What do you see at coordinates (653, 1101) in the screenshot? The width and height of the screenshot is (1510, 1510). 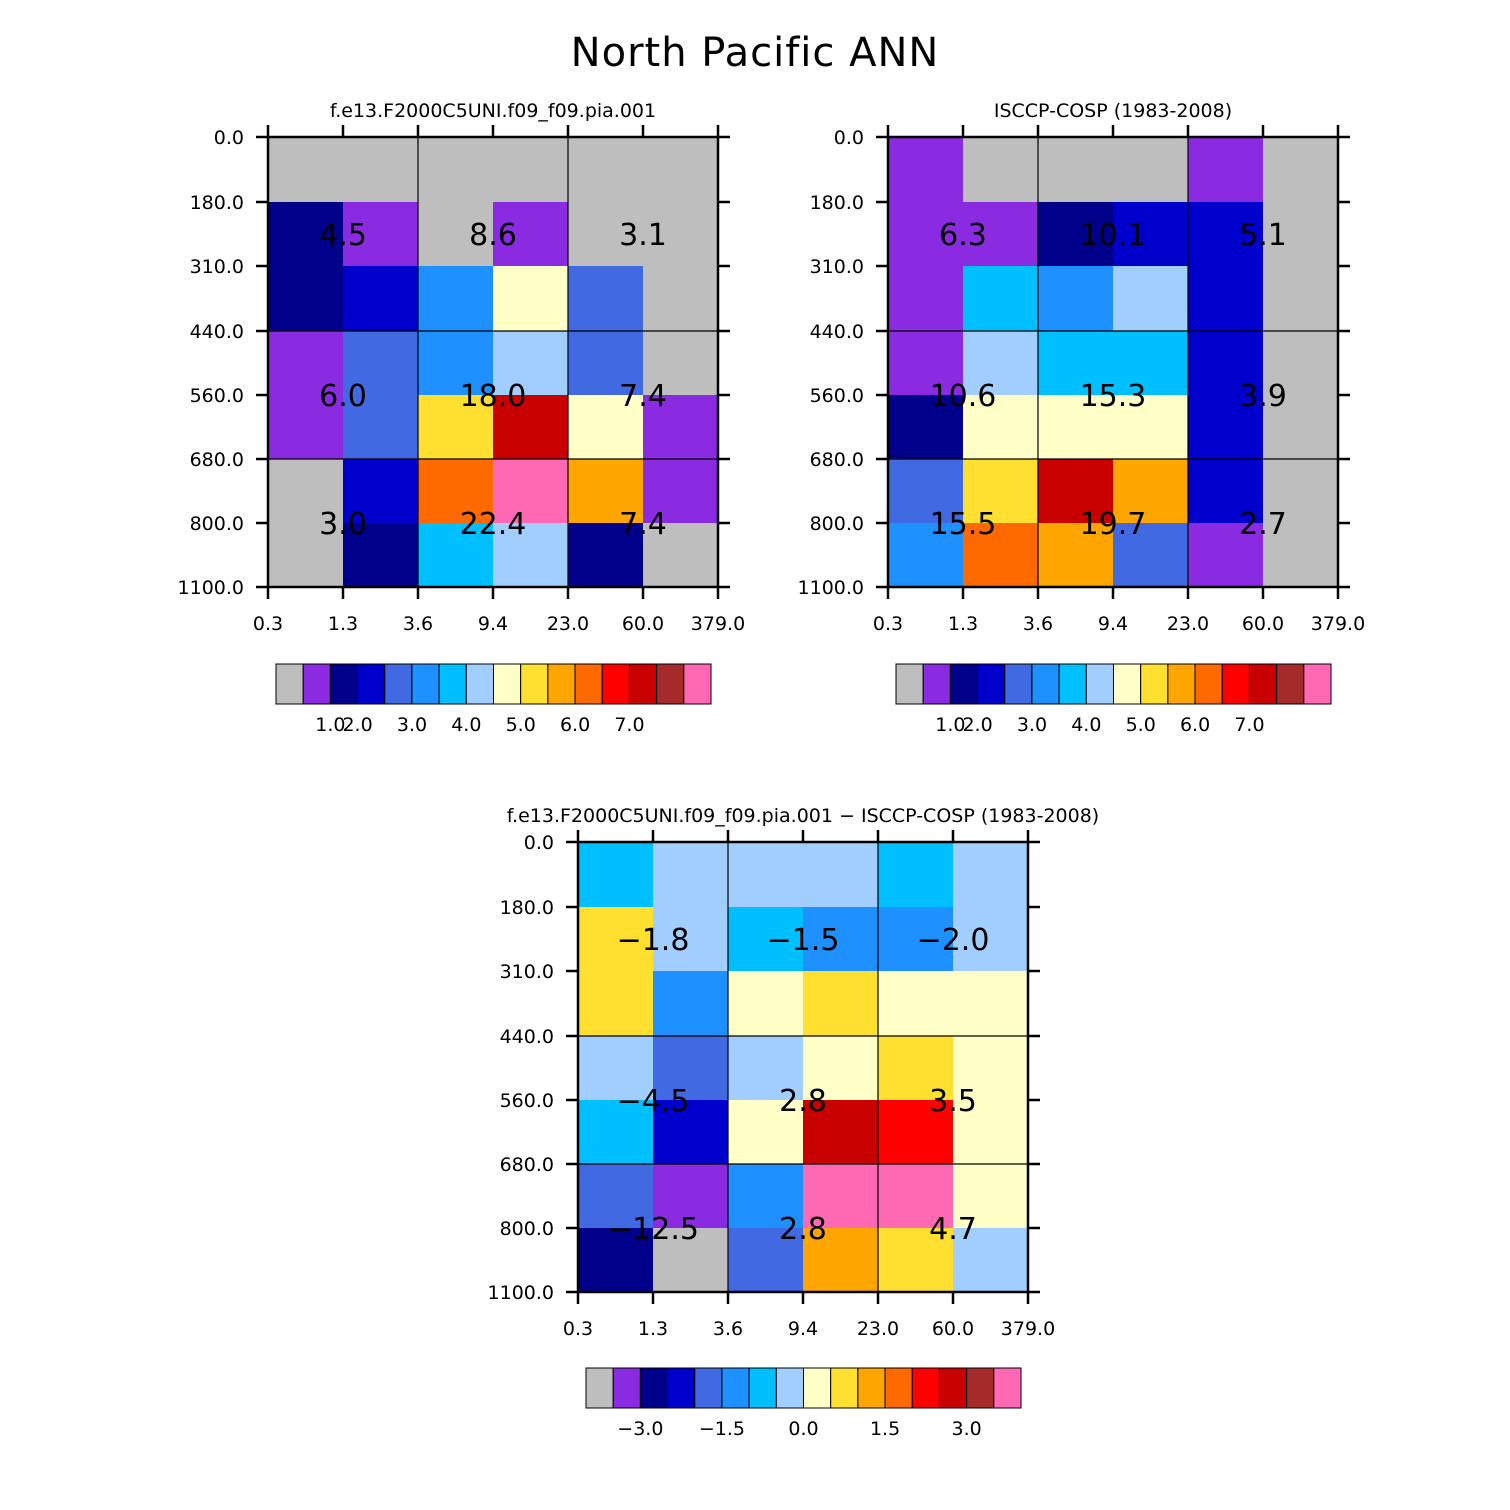 I see `block-value-label: −4.5` at bounding box center [653, 1101].